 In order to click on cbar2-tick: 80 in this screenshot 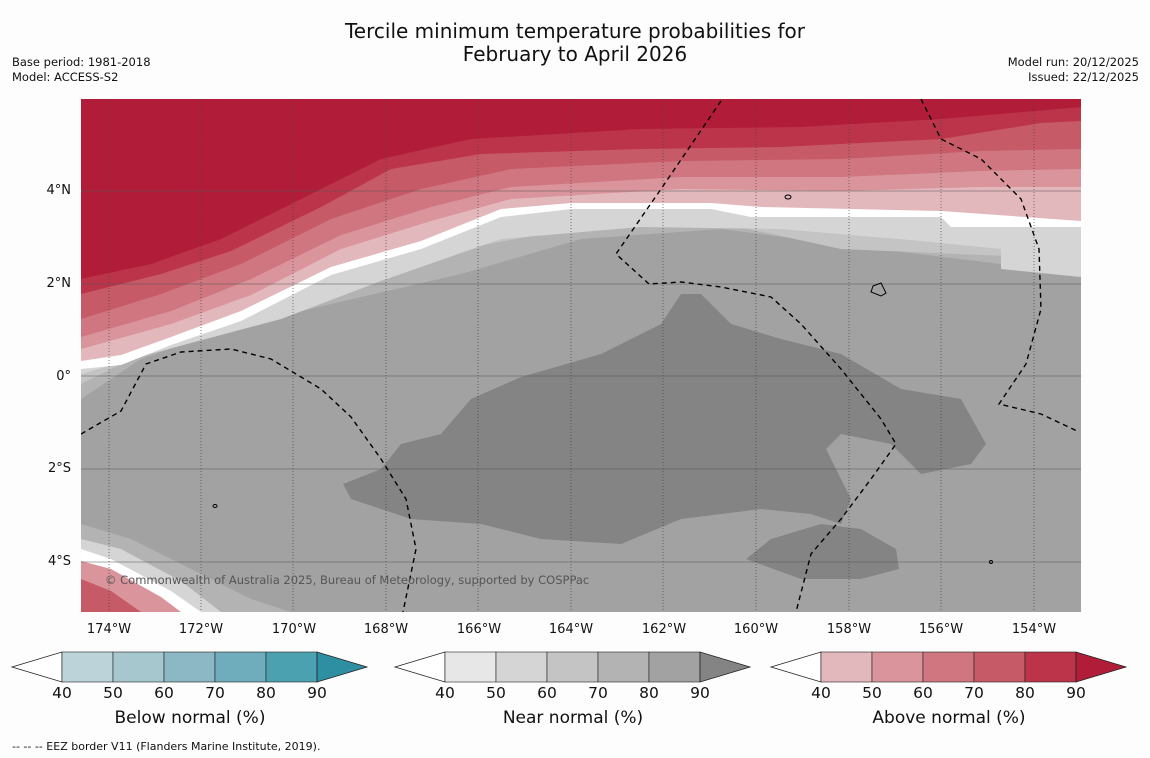, I will do `click(1025, 693)`.